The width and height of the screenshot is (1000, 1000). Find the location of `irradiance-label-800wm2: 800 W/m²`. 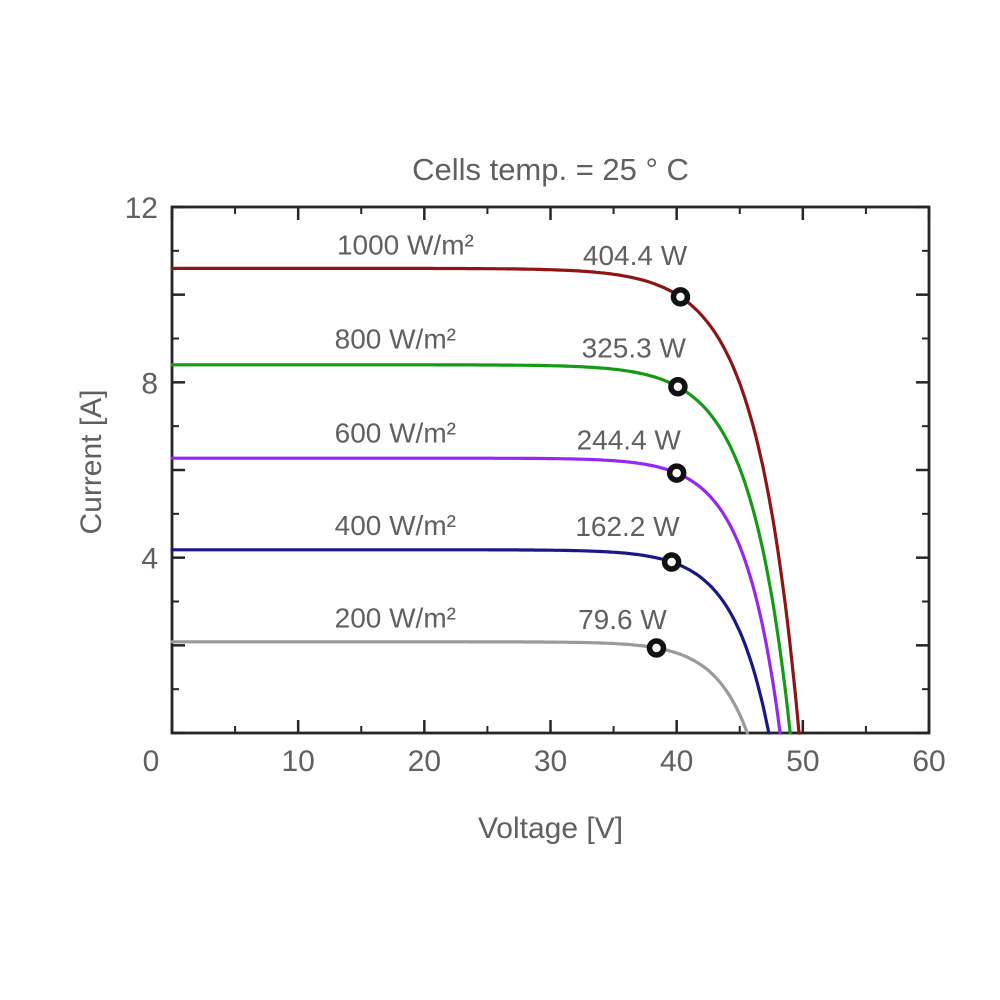

irradiance-label-800wm2: 800 W/m² is located at coordinates (395, 339).